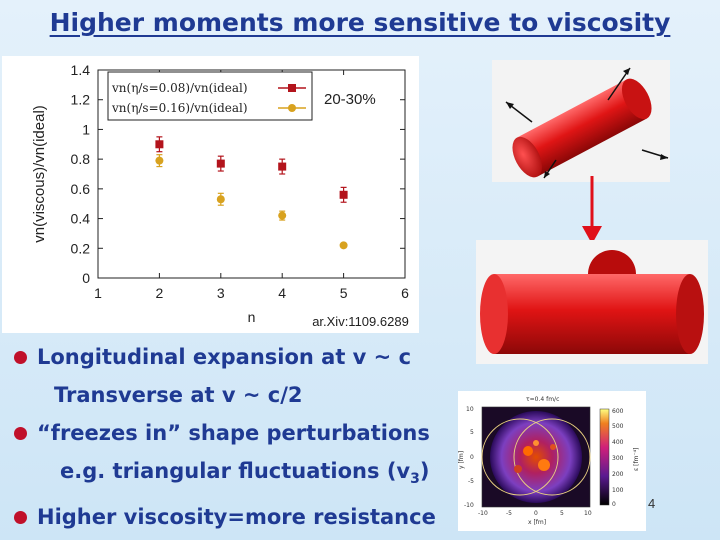 The height and width of the screenshot is (540, 720). Describe the element at coordinates (618, 474) in the screenshot. I see `cbar-tick: 200` at that location.